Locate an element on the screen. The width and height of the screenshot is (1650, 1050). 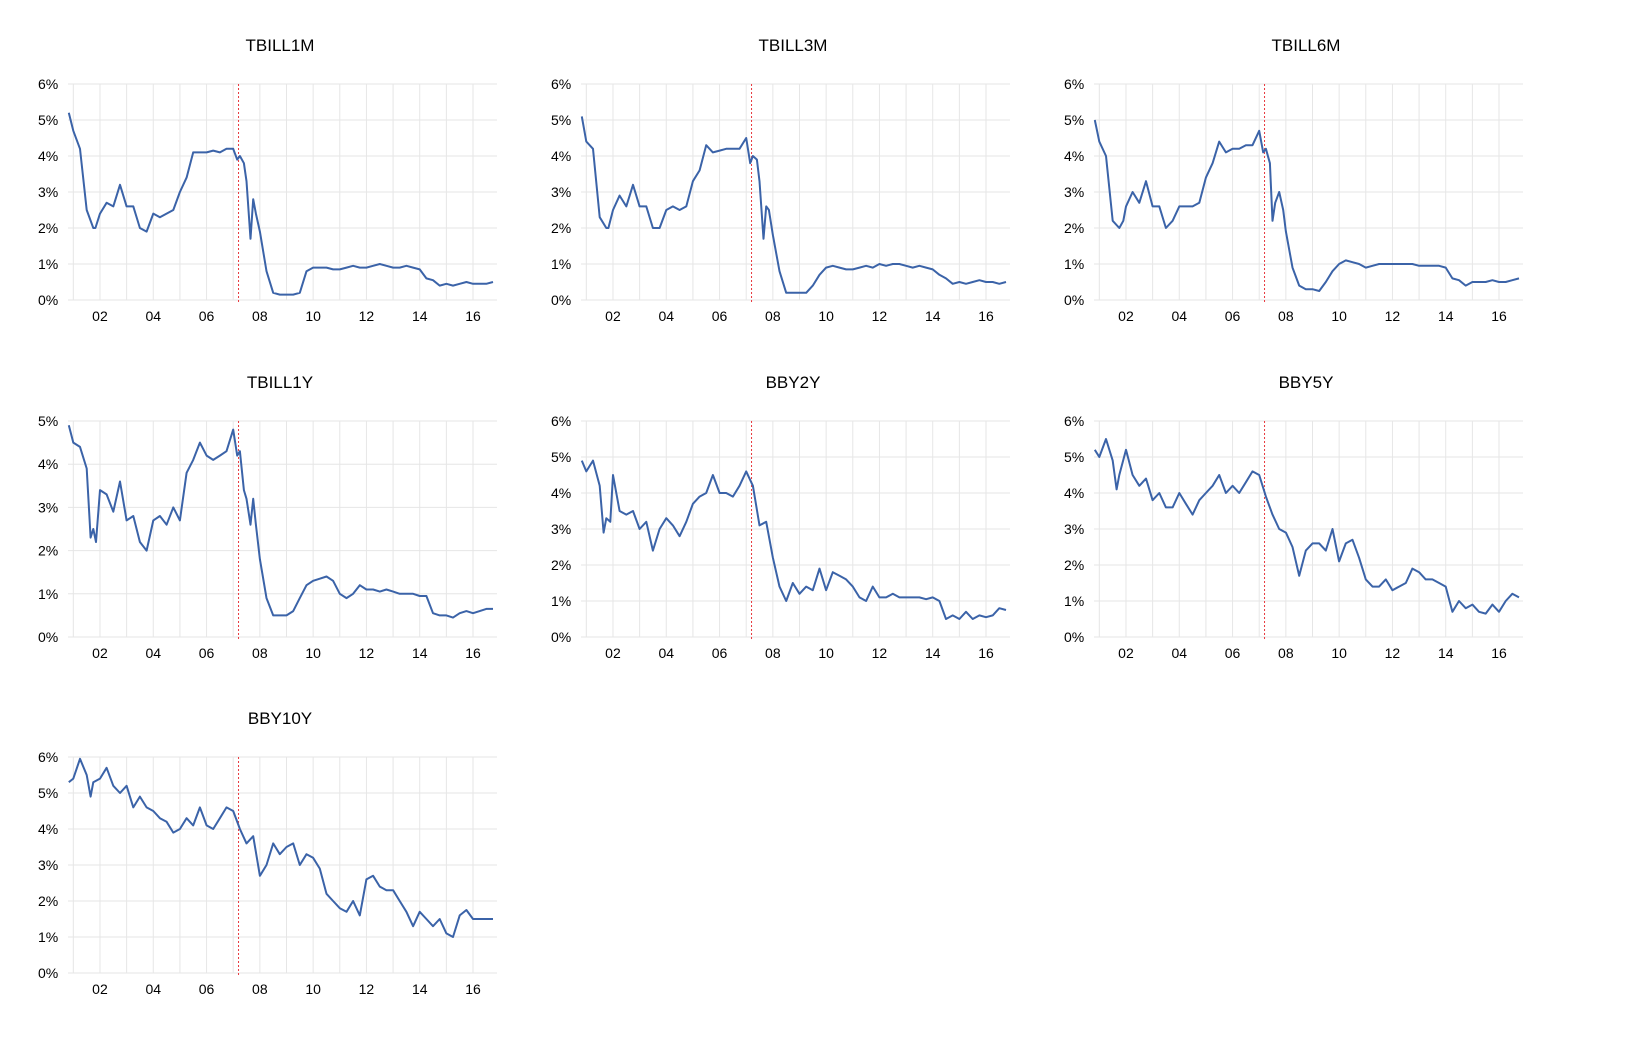
chart-title: TBILL3M is located at coordinates (793, 45).